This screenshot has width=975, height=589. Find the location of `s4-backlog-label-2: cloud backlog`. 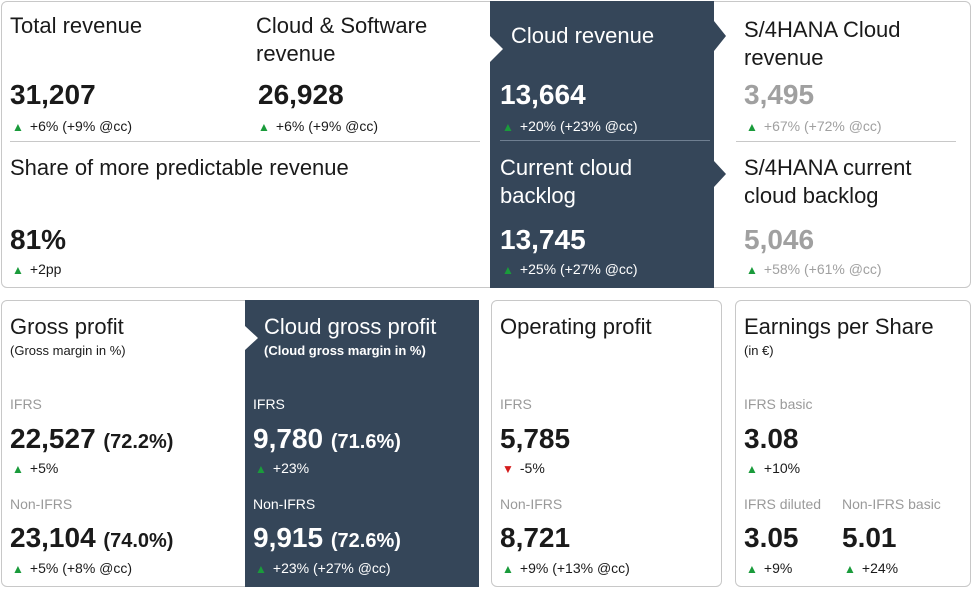

s4-backlog-label-2: cloud backlog is located at coordinates (811, 195).